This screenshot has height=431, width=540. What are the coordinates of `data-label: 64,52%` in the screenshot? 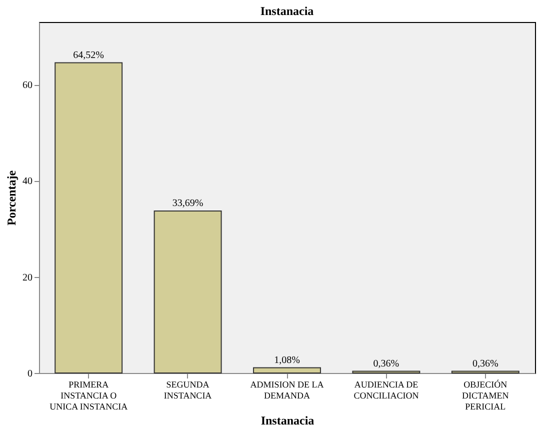 It's located at (88, 55).